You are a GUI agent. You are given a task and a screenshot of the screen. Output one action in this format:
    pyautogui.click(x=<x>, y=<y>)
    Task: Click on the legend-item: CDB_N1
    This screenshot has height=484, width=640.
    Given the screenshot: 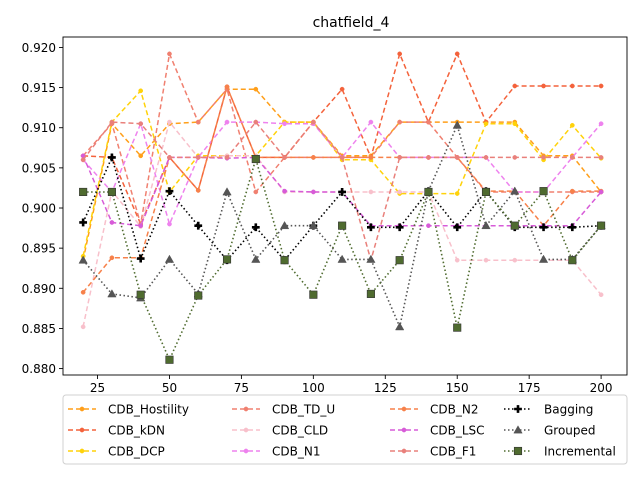 What is the action you would take?
    pyautogui.click(x=276, y=452)
    